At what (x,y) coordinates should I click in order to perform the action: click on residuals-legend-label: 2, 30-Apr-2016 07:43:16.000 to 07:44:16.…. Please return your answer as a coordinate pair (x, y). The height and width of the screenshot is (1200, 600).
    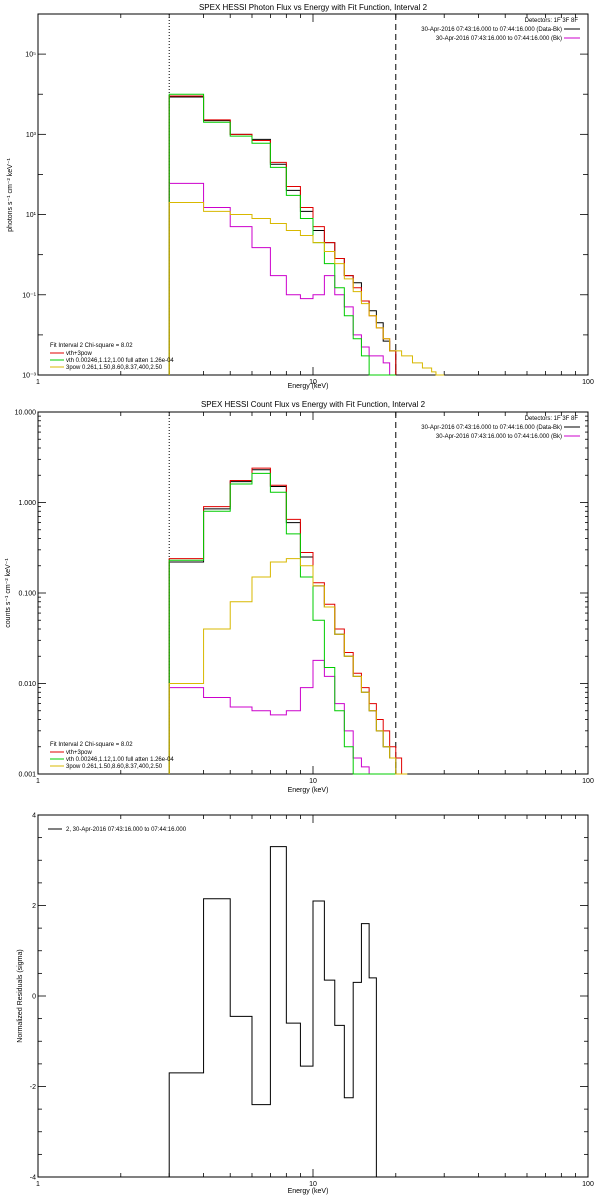
    Looking at the image, I should click on (126, 830).